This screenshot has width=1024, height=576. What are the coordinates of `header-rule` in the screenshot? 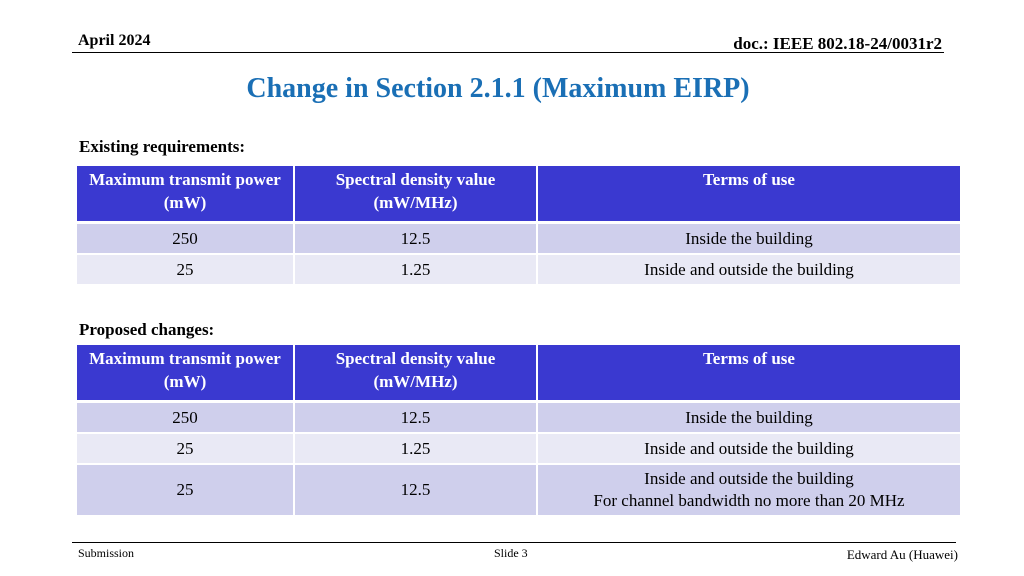 It's located at (508, 52).